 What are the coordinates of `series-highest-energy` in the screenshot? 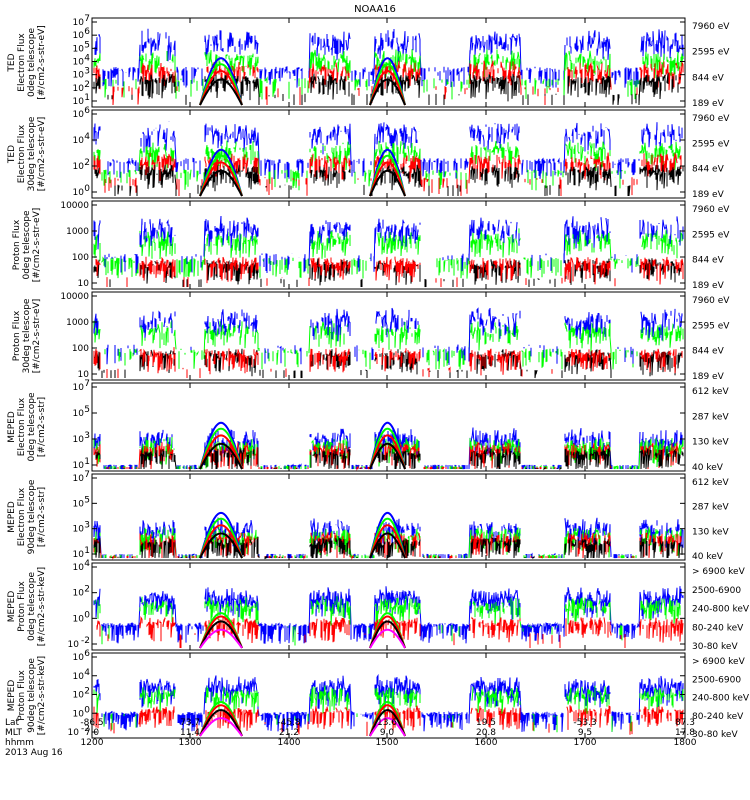 It's located at (389, 180).